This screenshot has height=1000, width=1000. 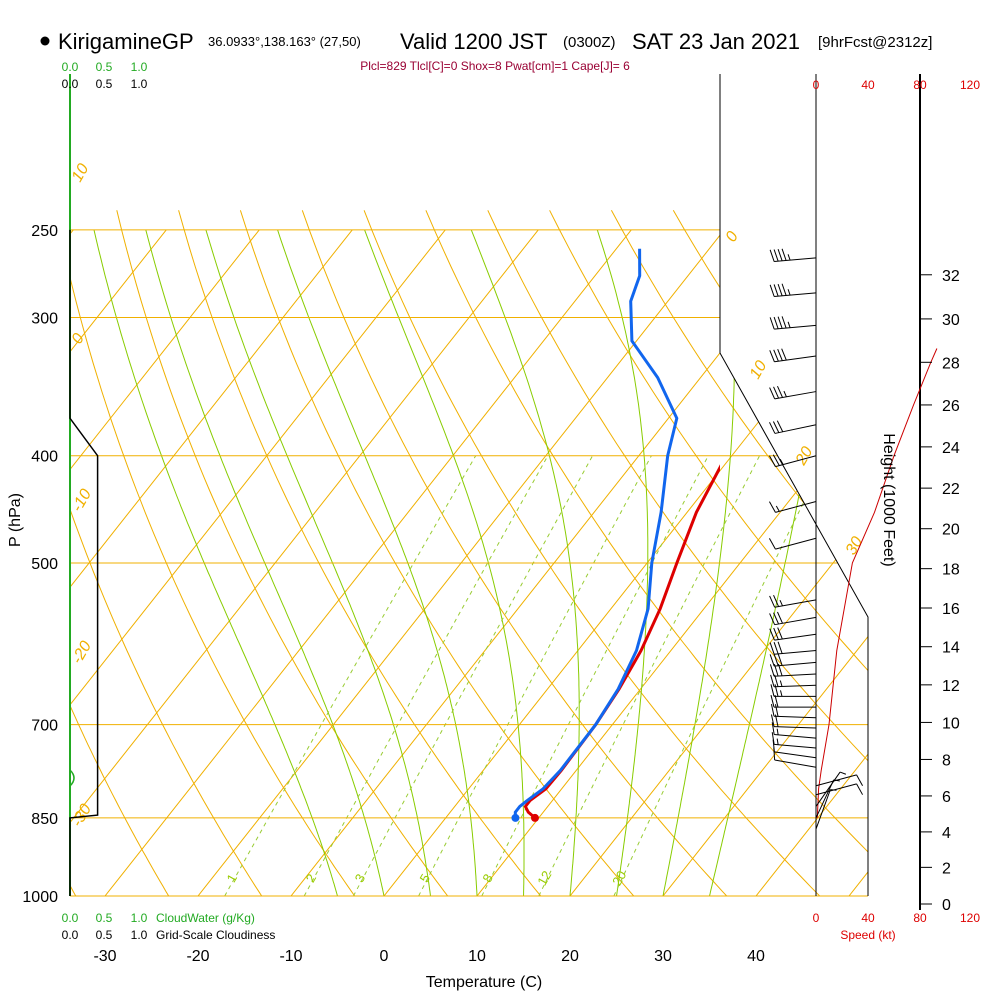 What do you see at coordinates (84, 562) in the screenshot?
I see `cloudiness-line` at bounding box center [84, 562].